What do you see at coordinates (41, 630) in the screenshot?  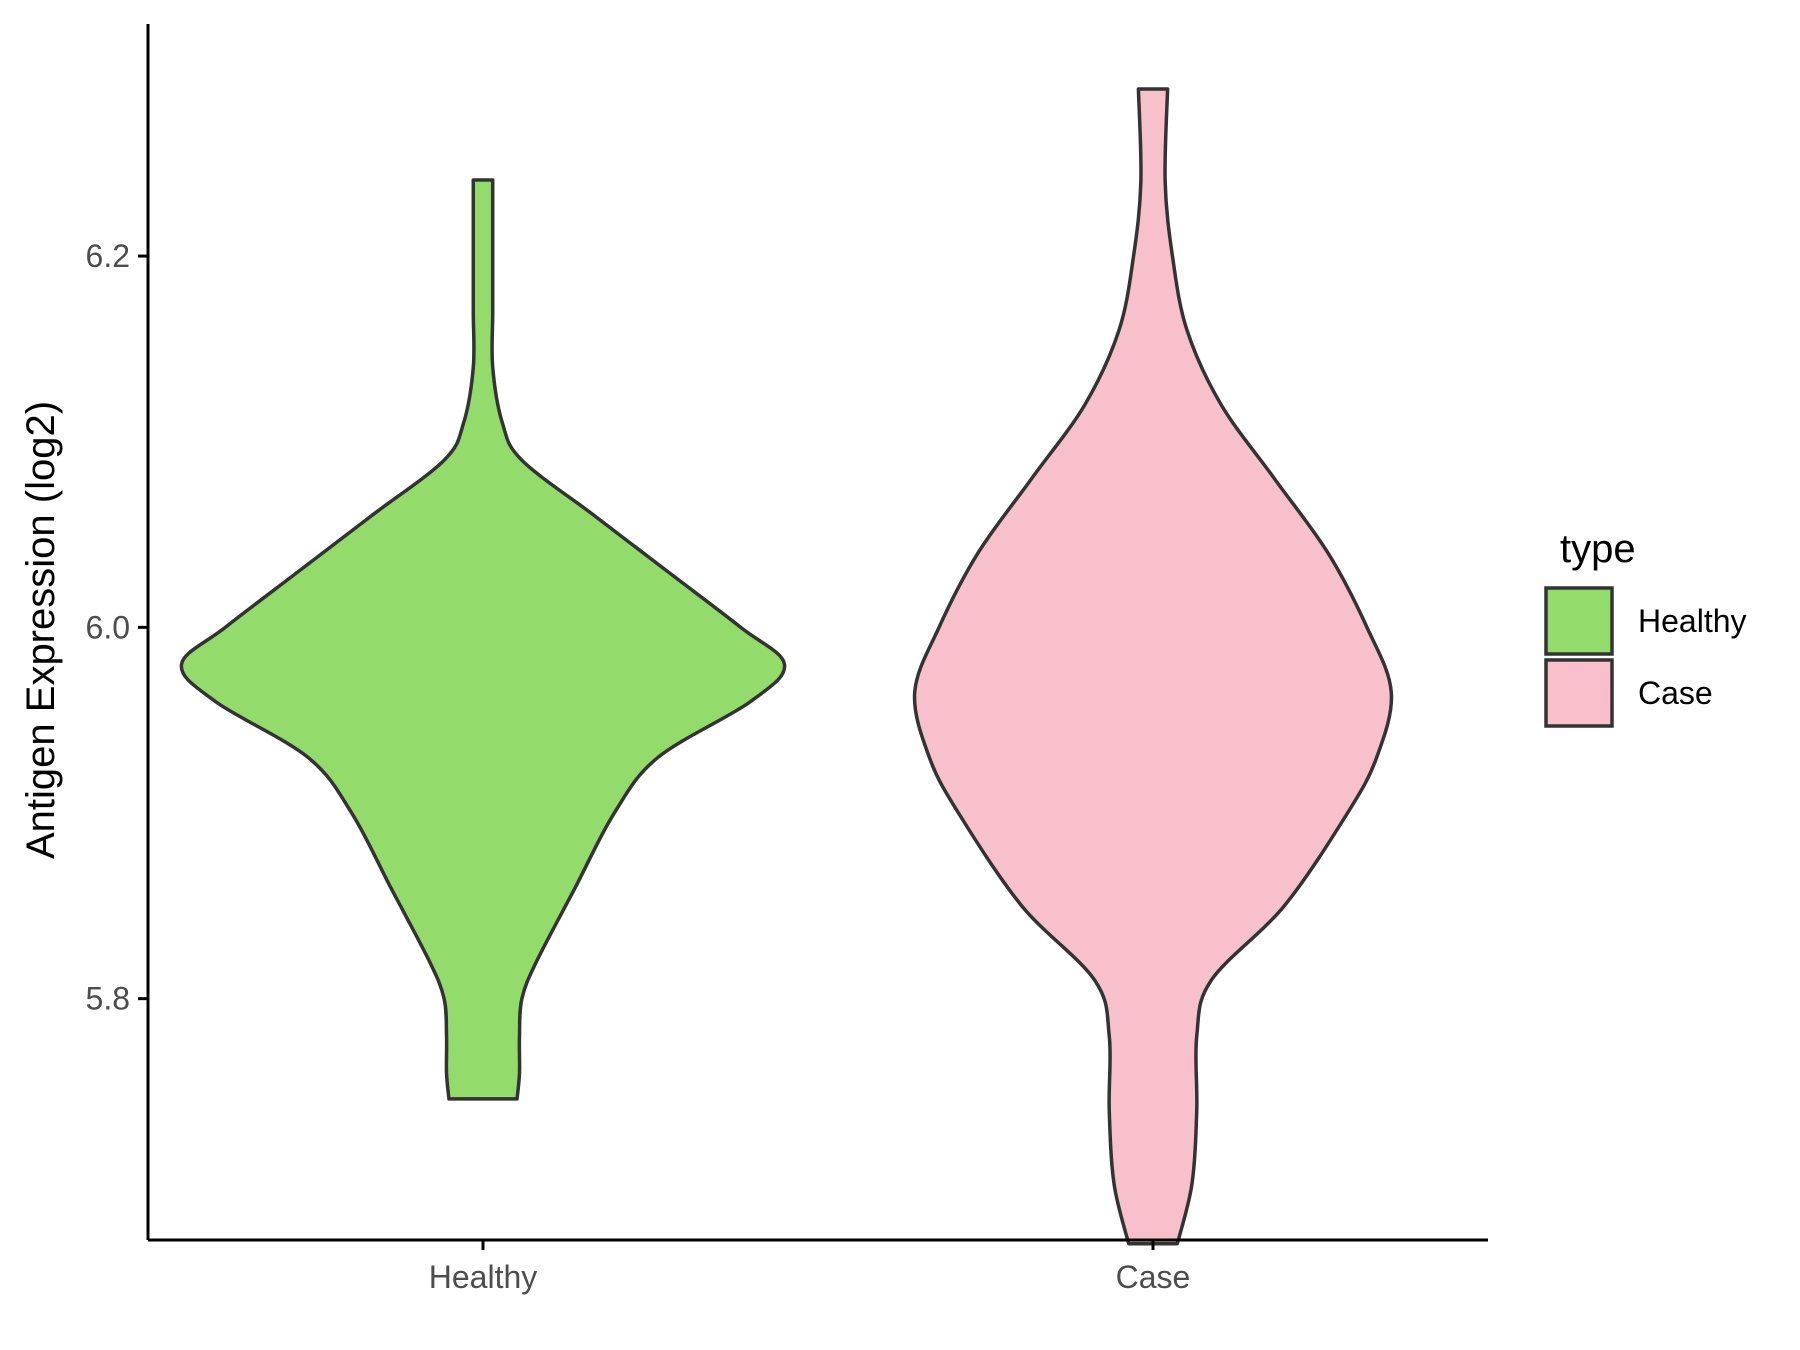 I see `y-axis-title: Antigen Expression (log2)` at bounding box center [41, 630].